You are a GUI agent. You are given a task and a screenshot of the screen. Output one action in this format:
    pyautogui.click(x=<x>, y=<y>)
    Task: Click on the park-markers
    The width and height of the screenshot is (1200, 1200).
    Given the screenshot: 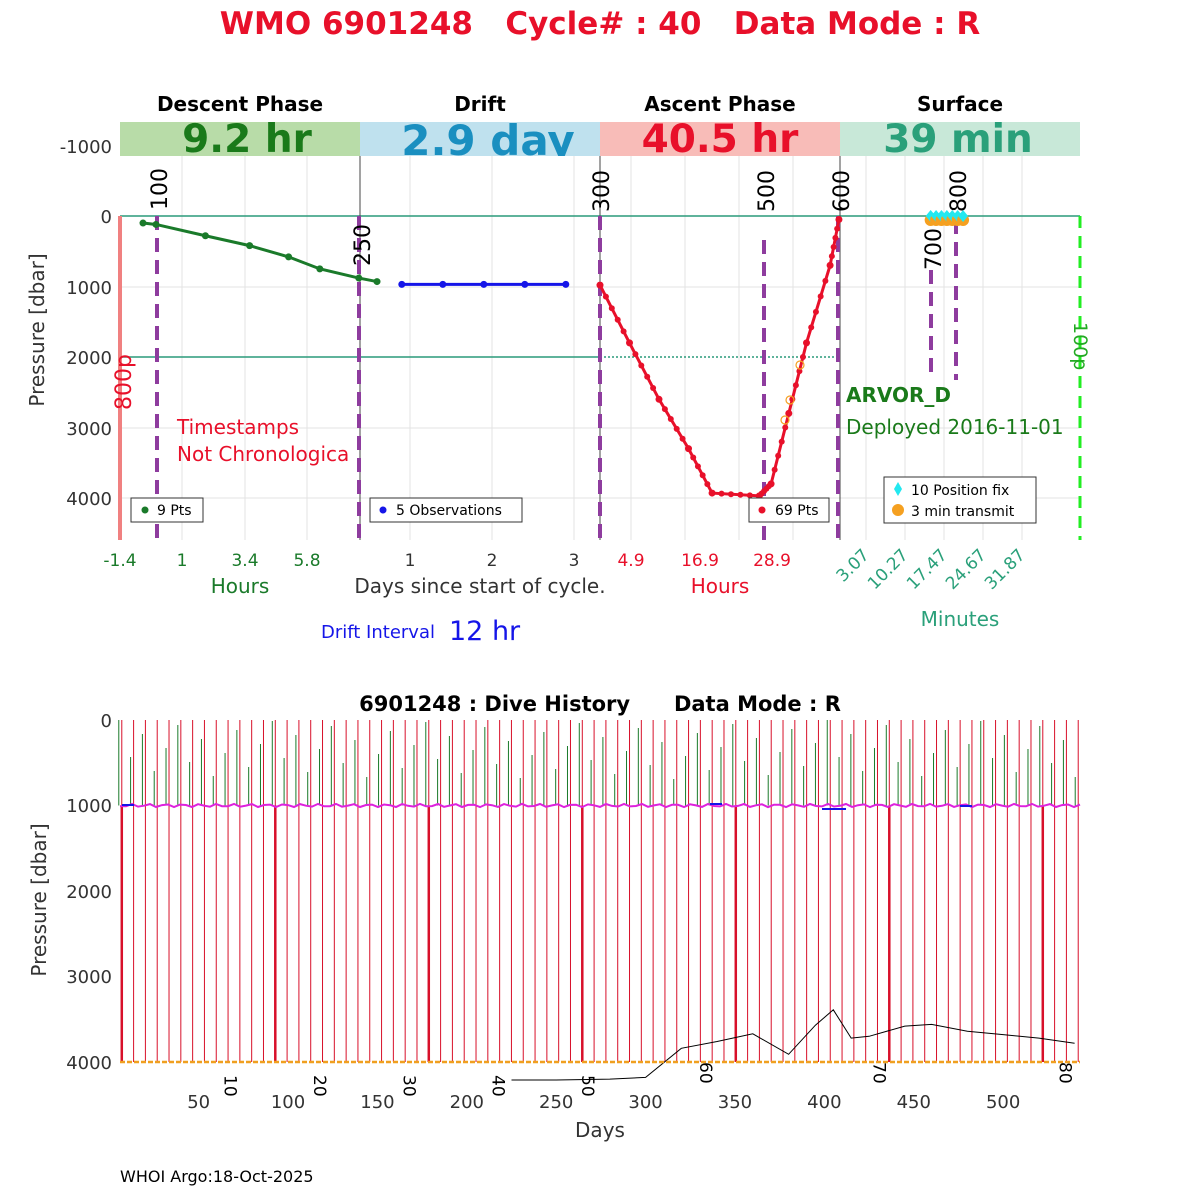 What is the action you would take?
    pyautogui.click(x=547, y=806)
    